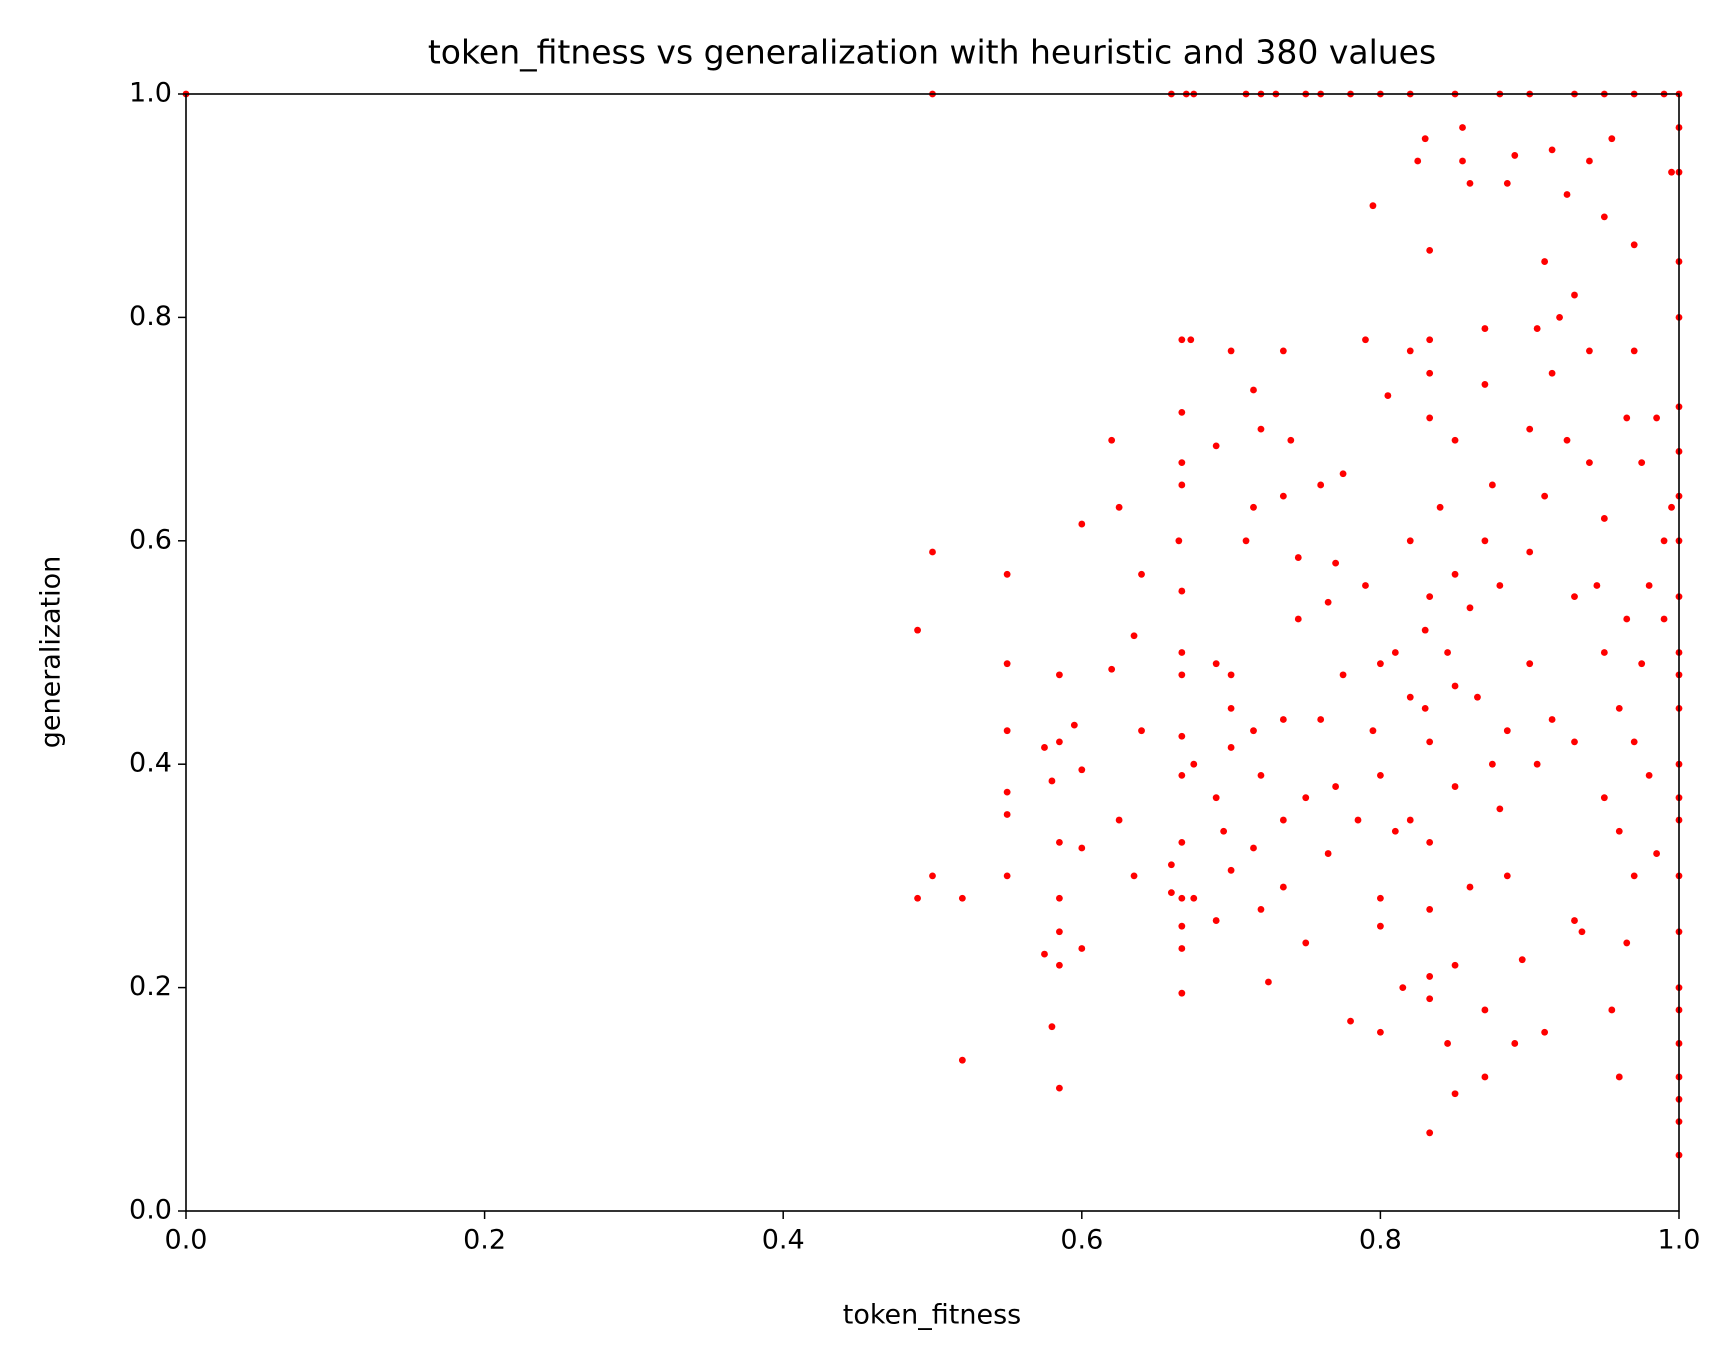 The height and width of the screenshot is (1362, 1735). Describe the element at coordinates (1679, 1240) in the screenshot. I see `x-tick-label: 1.0` at that location.